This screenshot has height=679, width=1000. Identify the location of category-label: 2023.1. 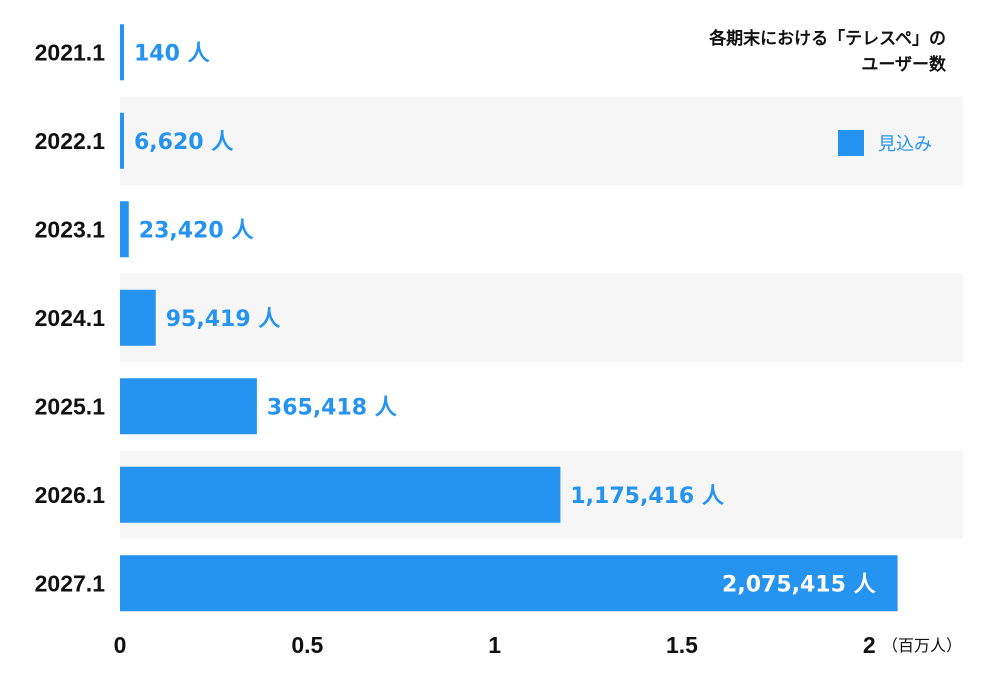
(70, 229).